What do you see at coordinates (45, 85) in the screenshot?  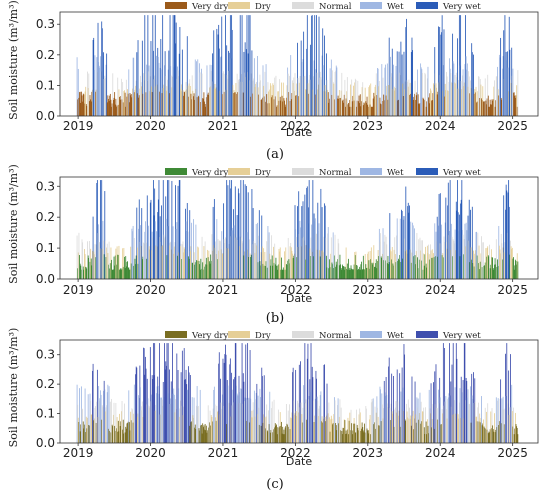 I see `y-tick-label: 0.1` at bounding box center [45, 85].